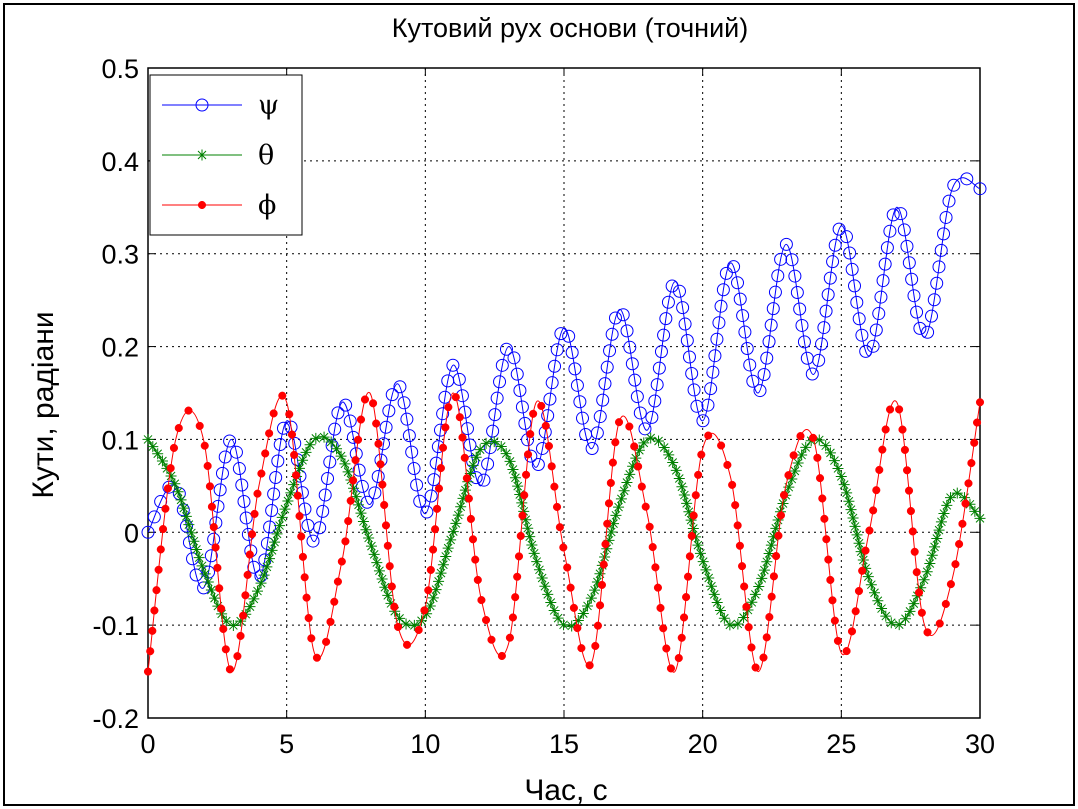 Image resolution: width=1078 pixels, height=809 pixels. I want to click on y-tick-label: -0.1, so click(115, 626).